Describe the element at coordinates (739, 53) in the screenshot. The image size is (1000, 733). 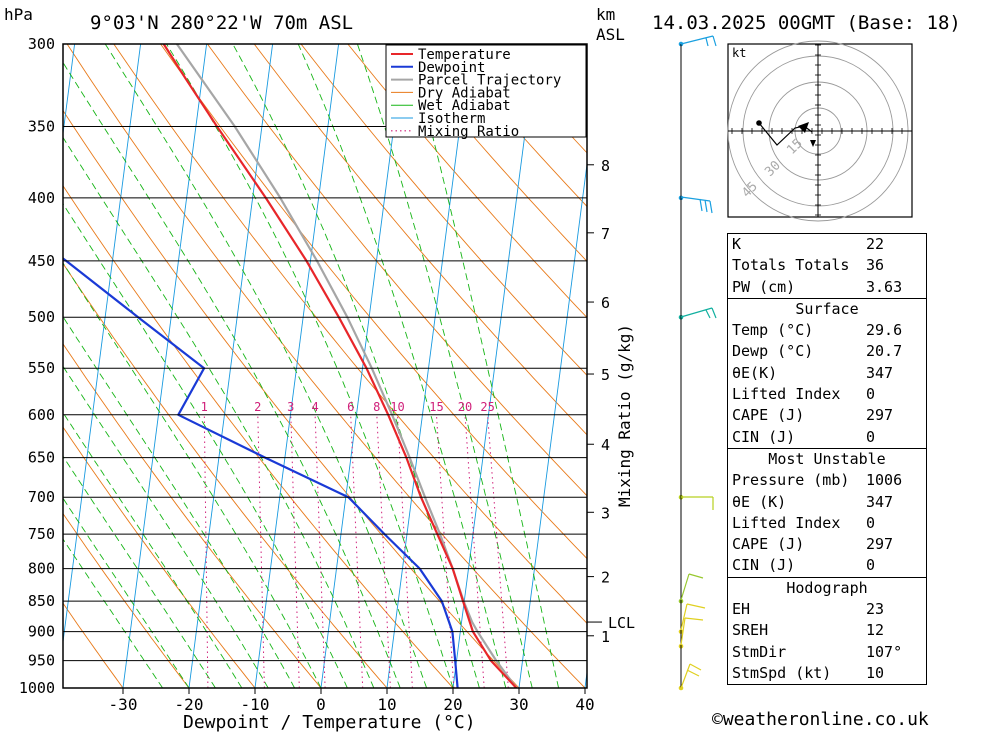
I see `hodograph-unit: kt` at that location.